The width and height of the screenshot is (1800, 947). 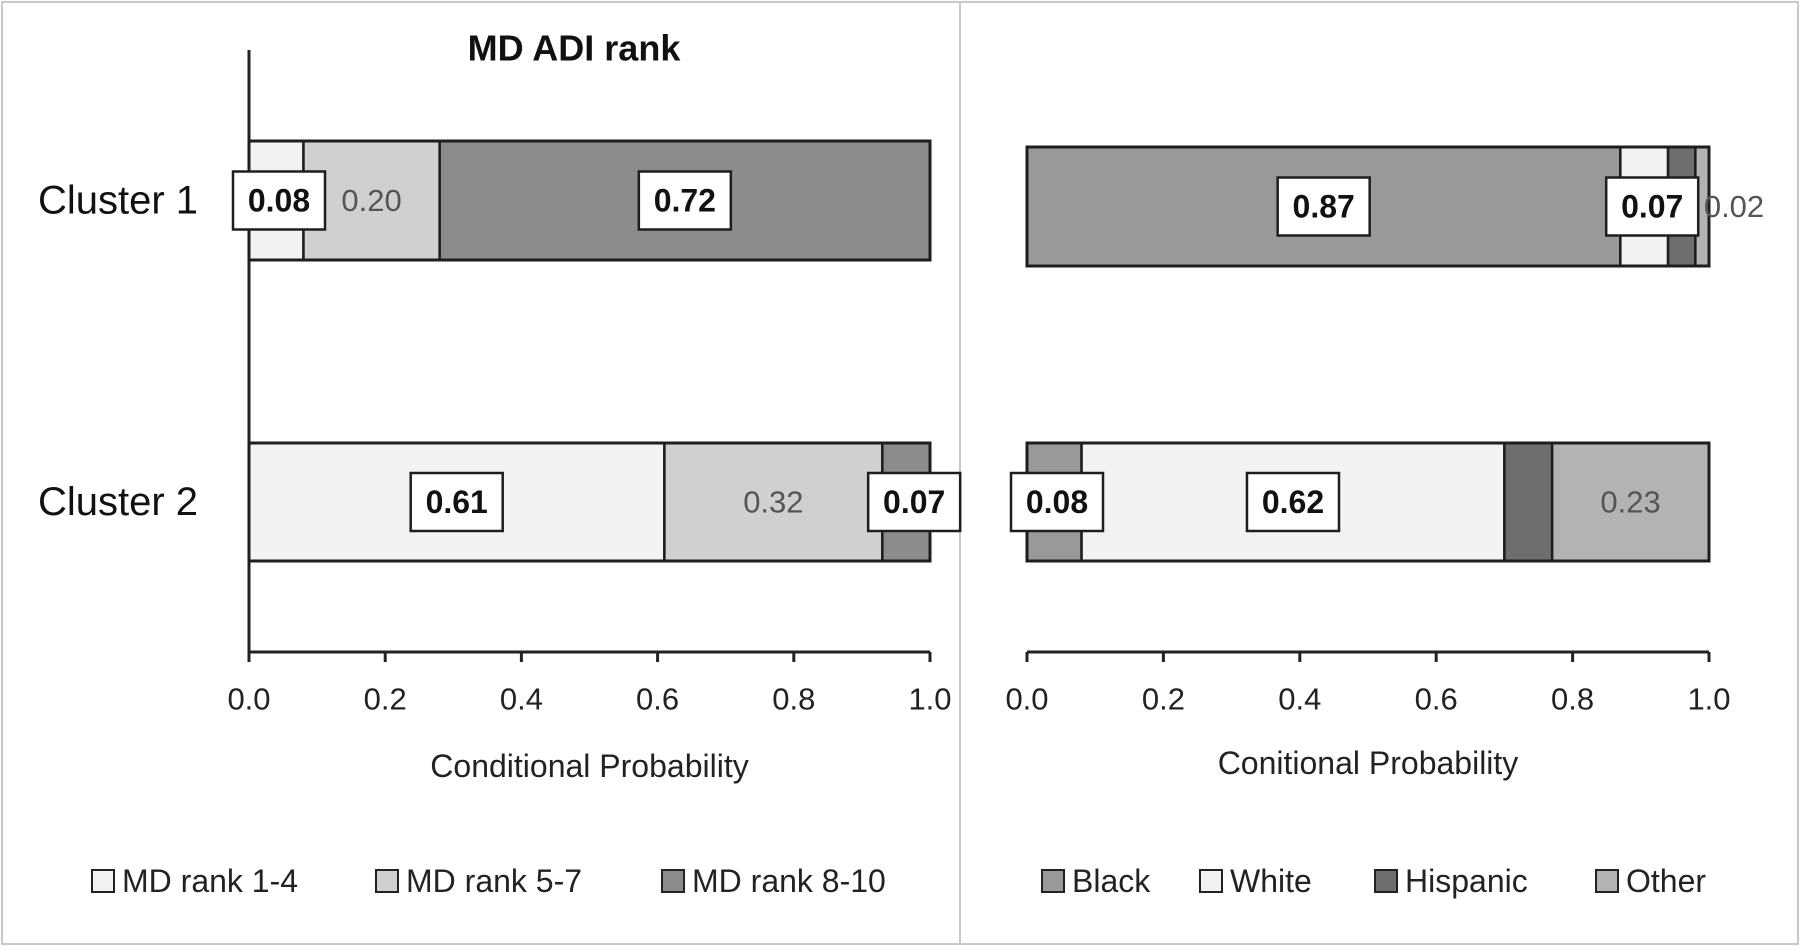 What do you see at coordinates (1368, 763) in the screenshot?
I see `x-axis-label: Conitional Probability` at bounding box center [1368, 763].